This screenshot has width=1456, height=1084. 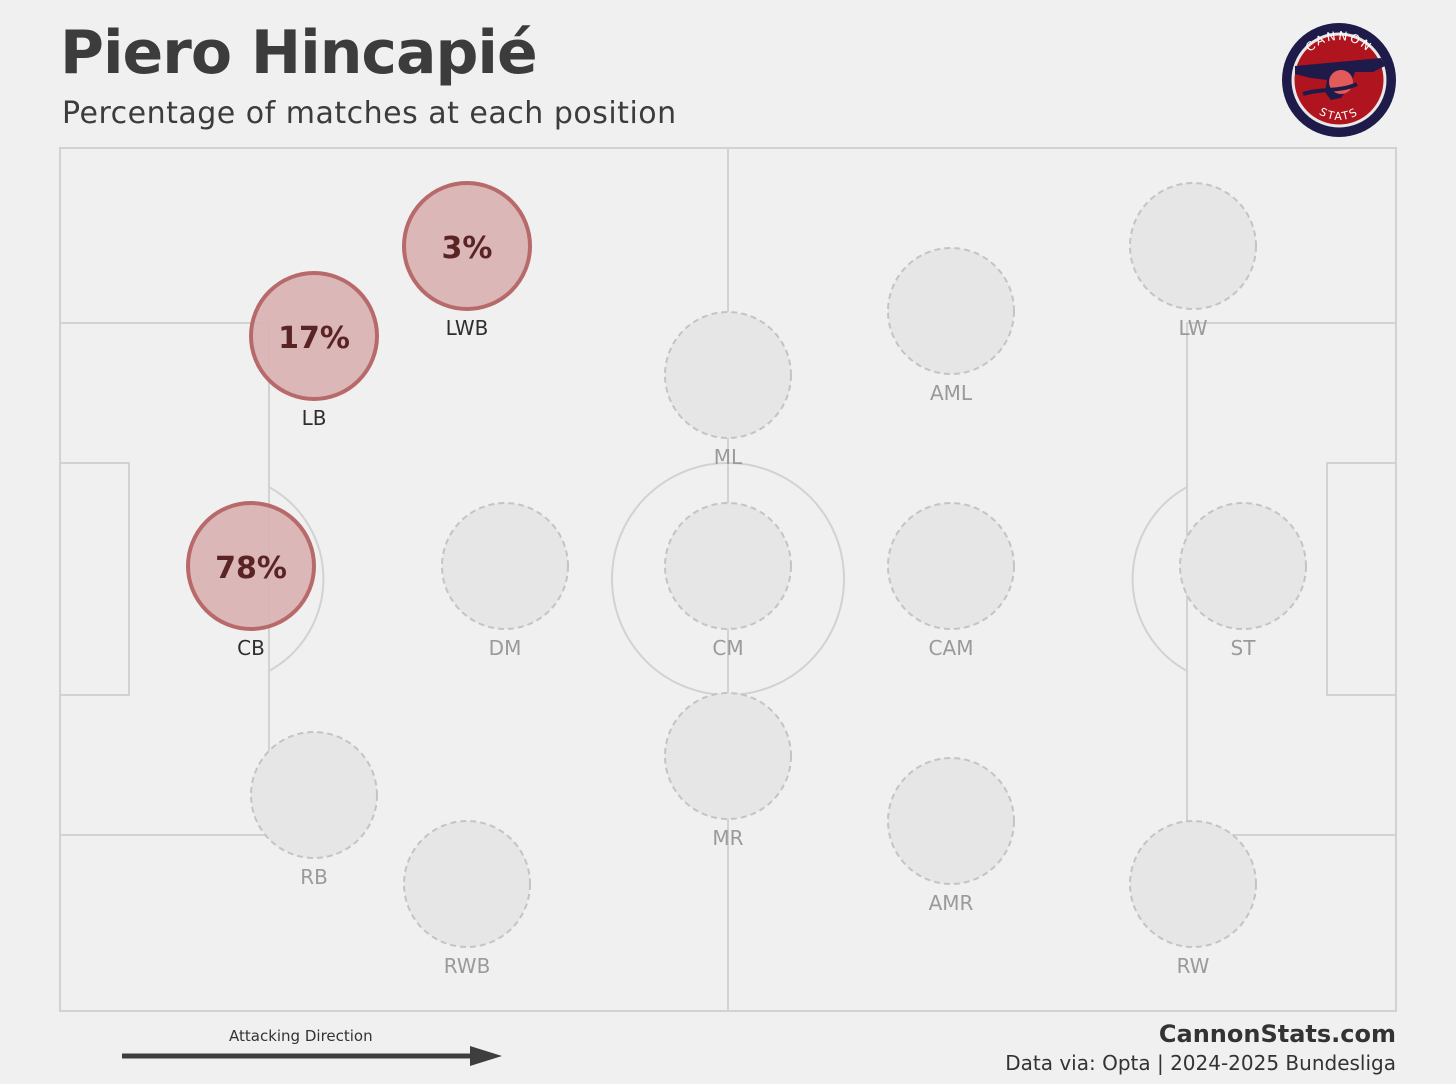 What do you see at coordinates (505, 648) in the screenshot?
I see `position-label-dm: DM` at bounding box center [505, 648].